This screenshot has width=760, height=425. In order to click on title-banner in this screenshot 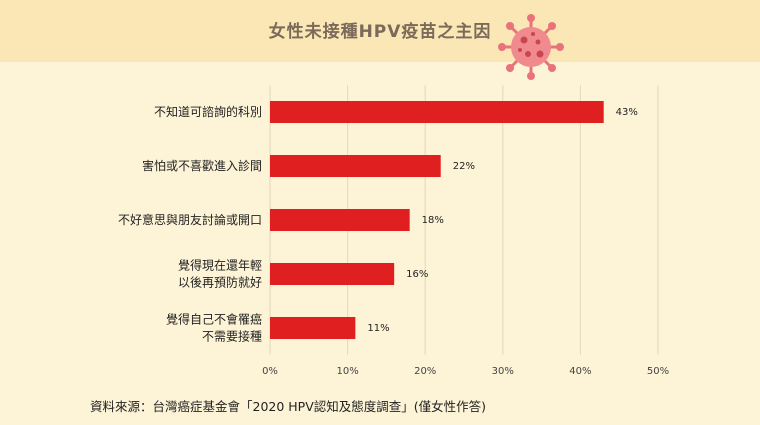, I will do `click(380, 31)`.